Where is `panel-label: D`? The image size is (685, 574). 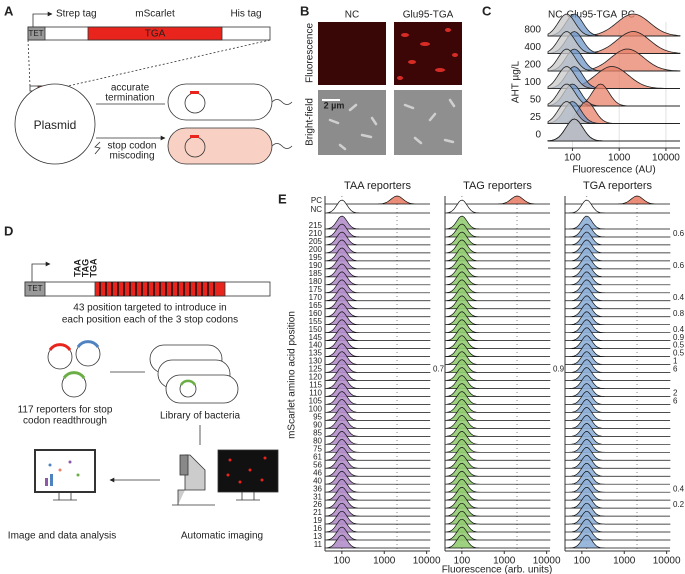 panel-label: D is located at coordinates (8, 230).